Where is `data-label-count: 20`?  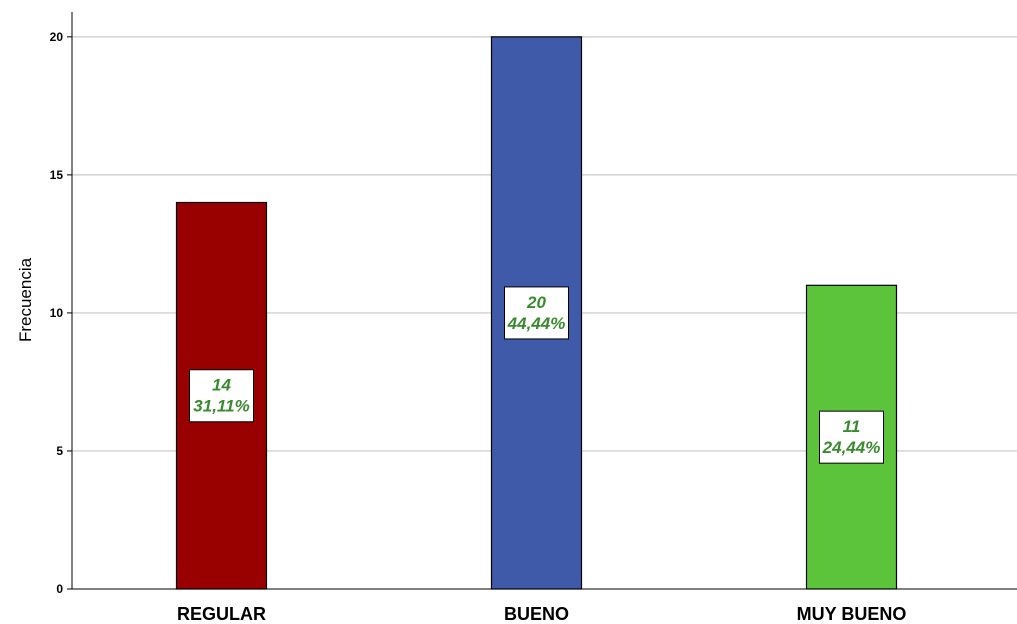 data-label-count: 20 is located at coordinates (536, 302).